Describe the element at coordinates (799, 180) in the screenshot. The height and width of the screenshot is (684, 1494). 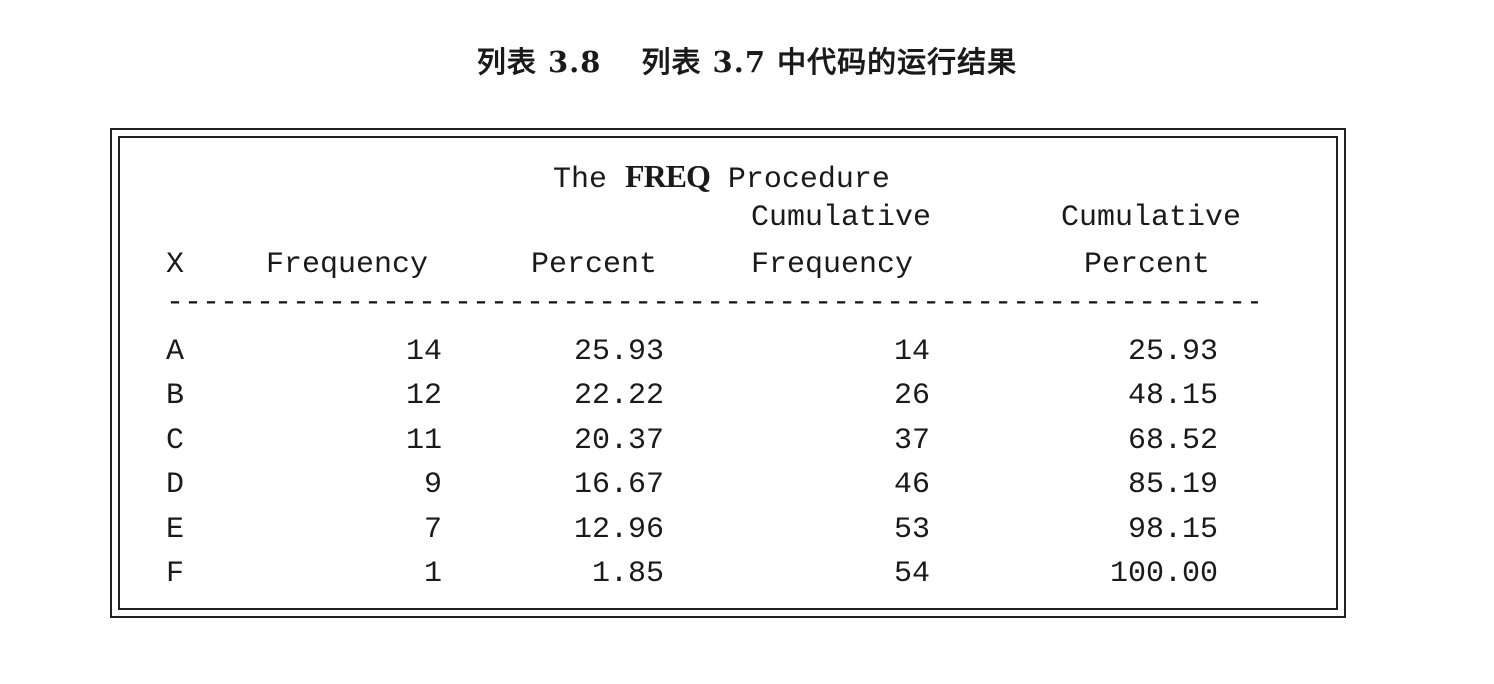
I see `procedure-title-suffix: Procedure` at that location.